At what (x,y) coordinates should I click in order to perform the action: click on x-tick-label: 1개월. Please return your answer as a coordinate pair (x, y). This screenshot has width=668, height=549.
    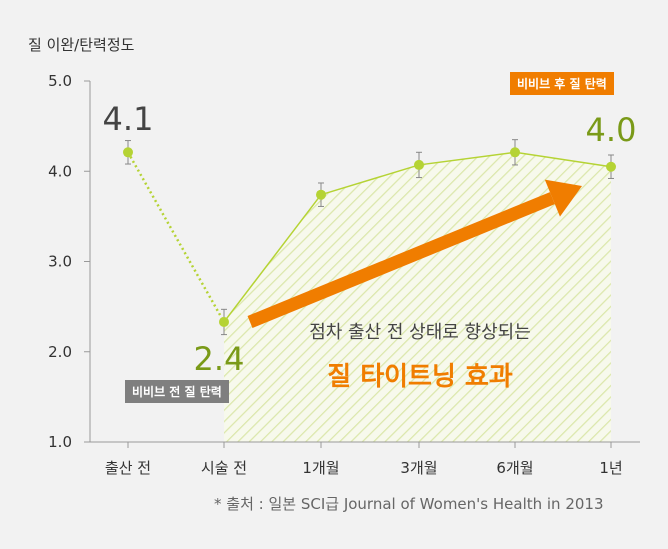
    Looking at the image, I should click on (320, 468).